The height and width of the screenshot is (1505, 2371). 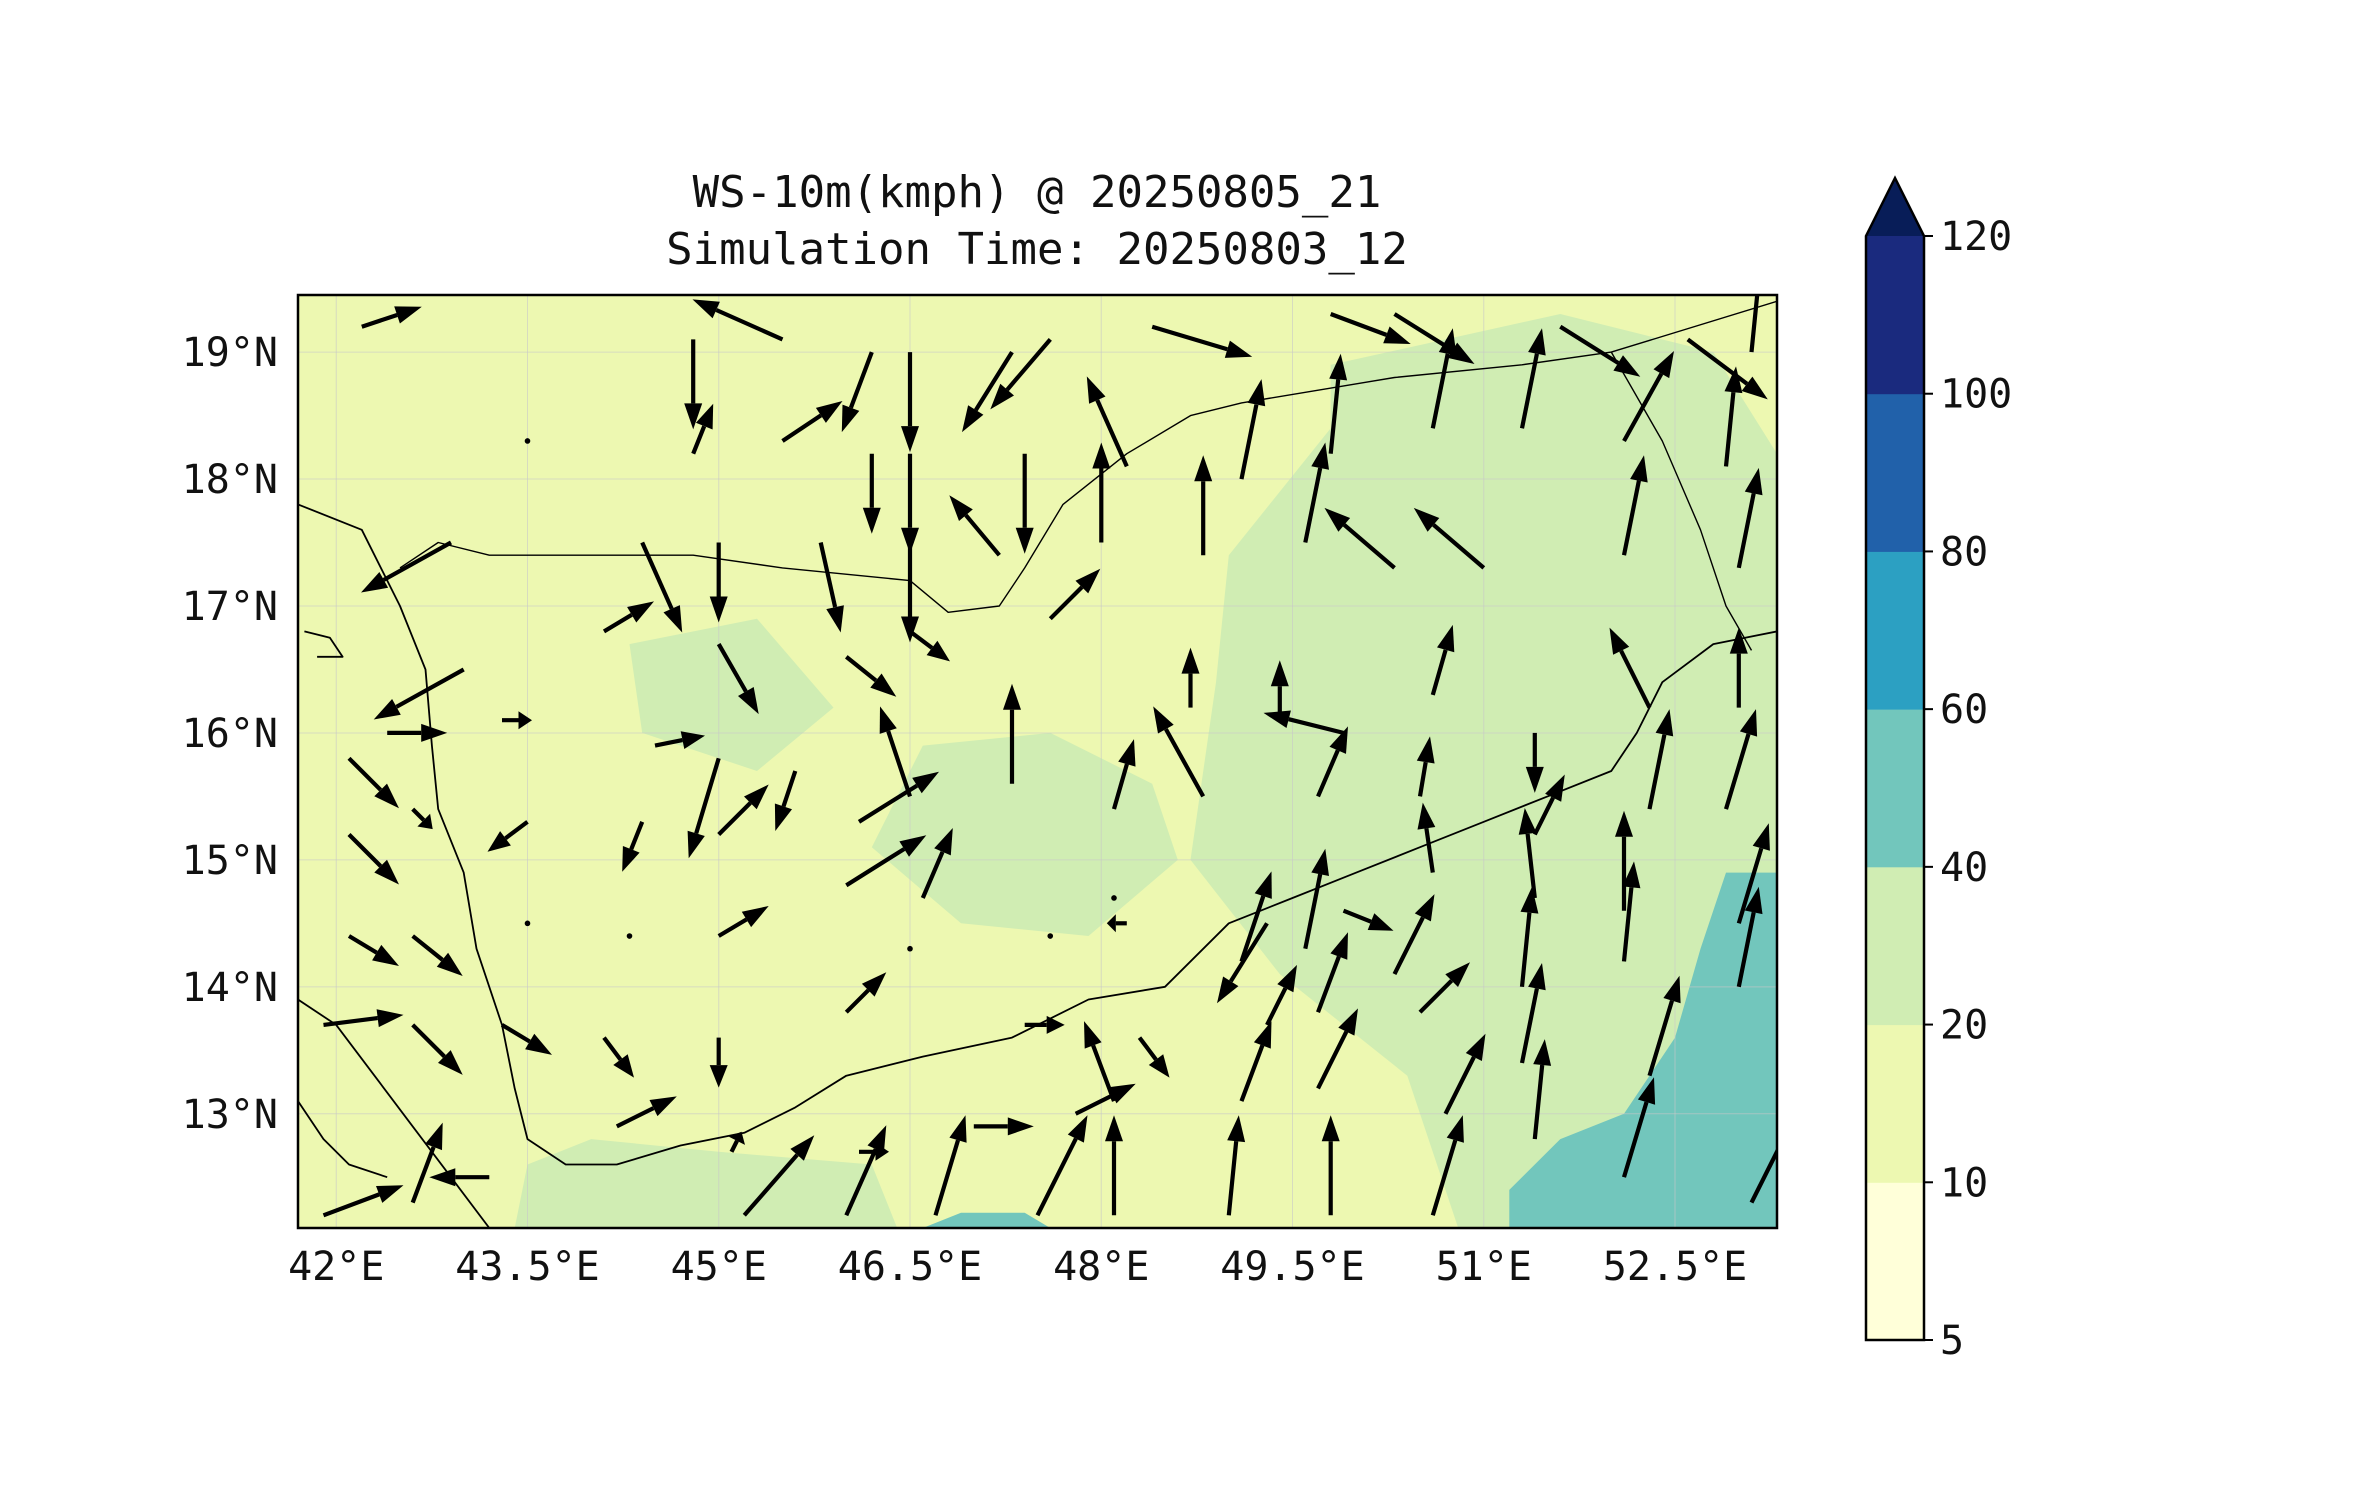 I want to click on y-tick-label-2: 15°N, so click(x=230, y=861).